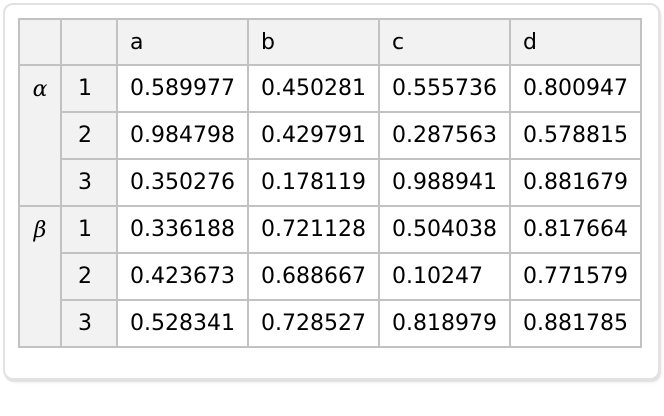  I want to click on cell-value: 0.988941, so click(444, 182).